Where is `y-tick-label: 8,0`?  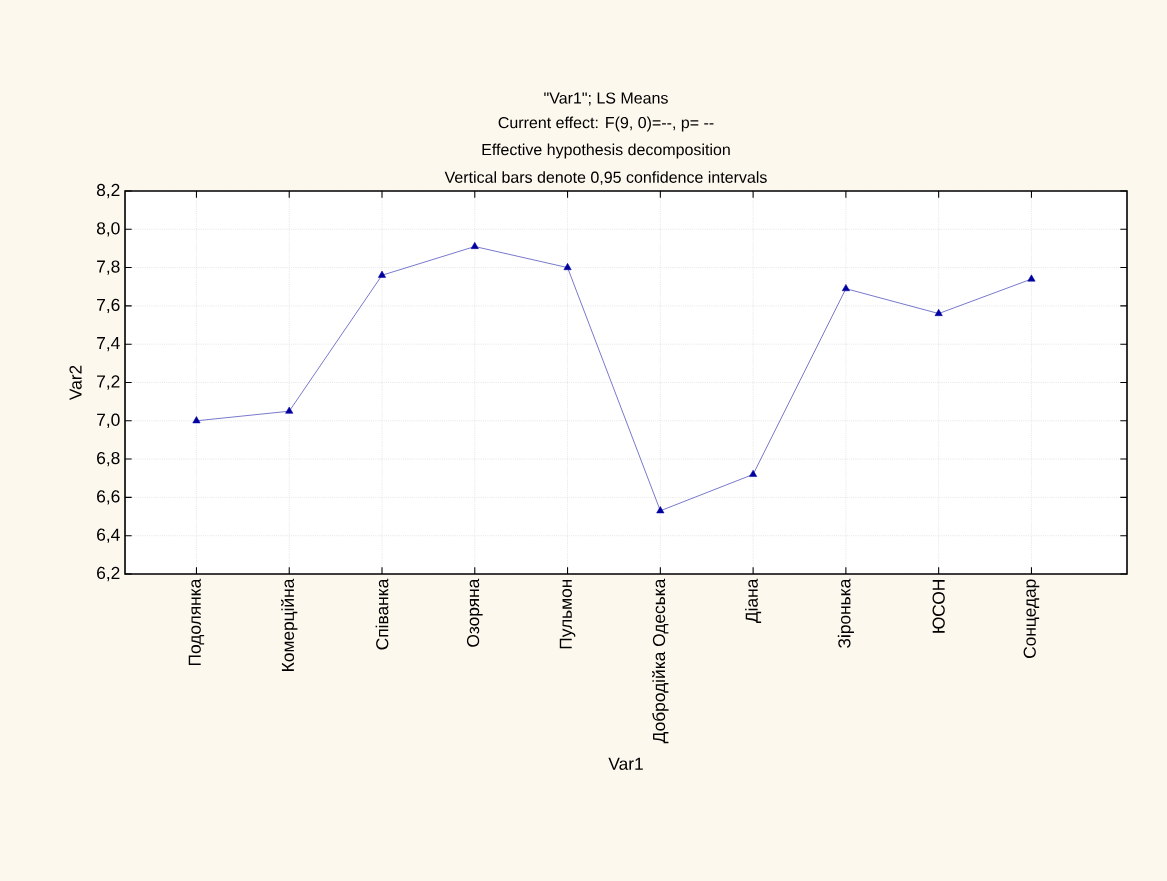
y-tick-label: 8,0 is located at coordinates (108, 229).